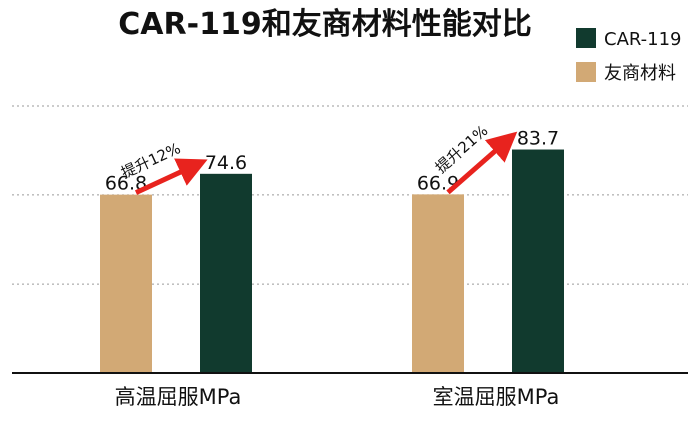  Describe the element at coordinates (640, 73) in the screenshot. I see `legend-label-competitor: 友商材料` at that location.